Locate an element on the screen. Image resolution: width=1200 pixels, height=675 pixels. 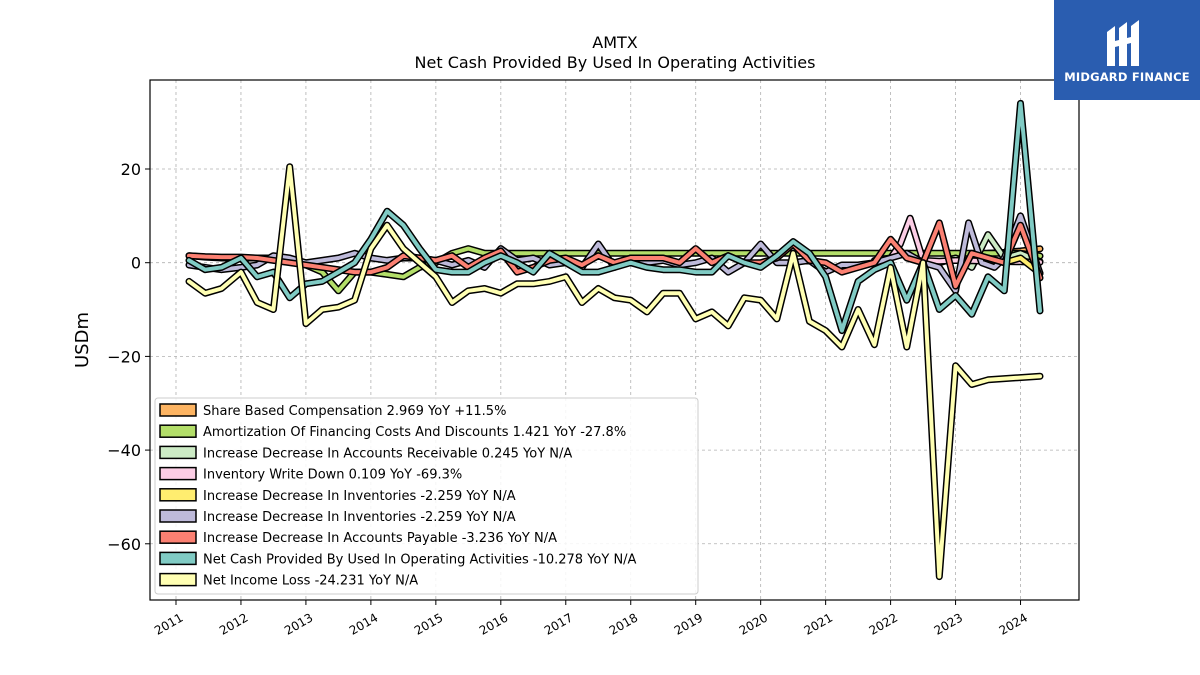
y-tick-label: −40 is located at coordinates (124, 450).